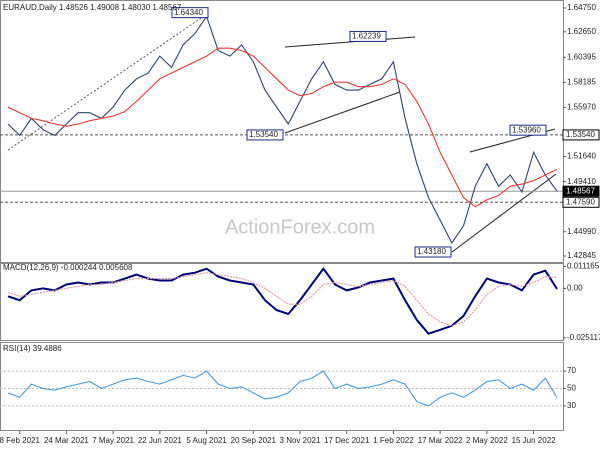  What do you see at coordinates (571, 370) in the screenshot?
I see `y-tick-label: 70` at bounding box center [571, 370].